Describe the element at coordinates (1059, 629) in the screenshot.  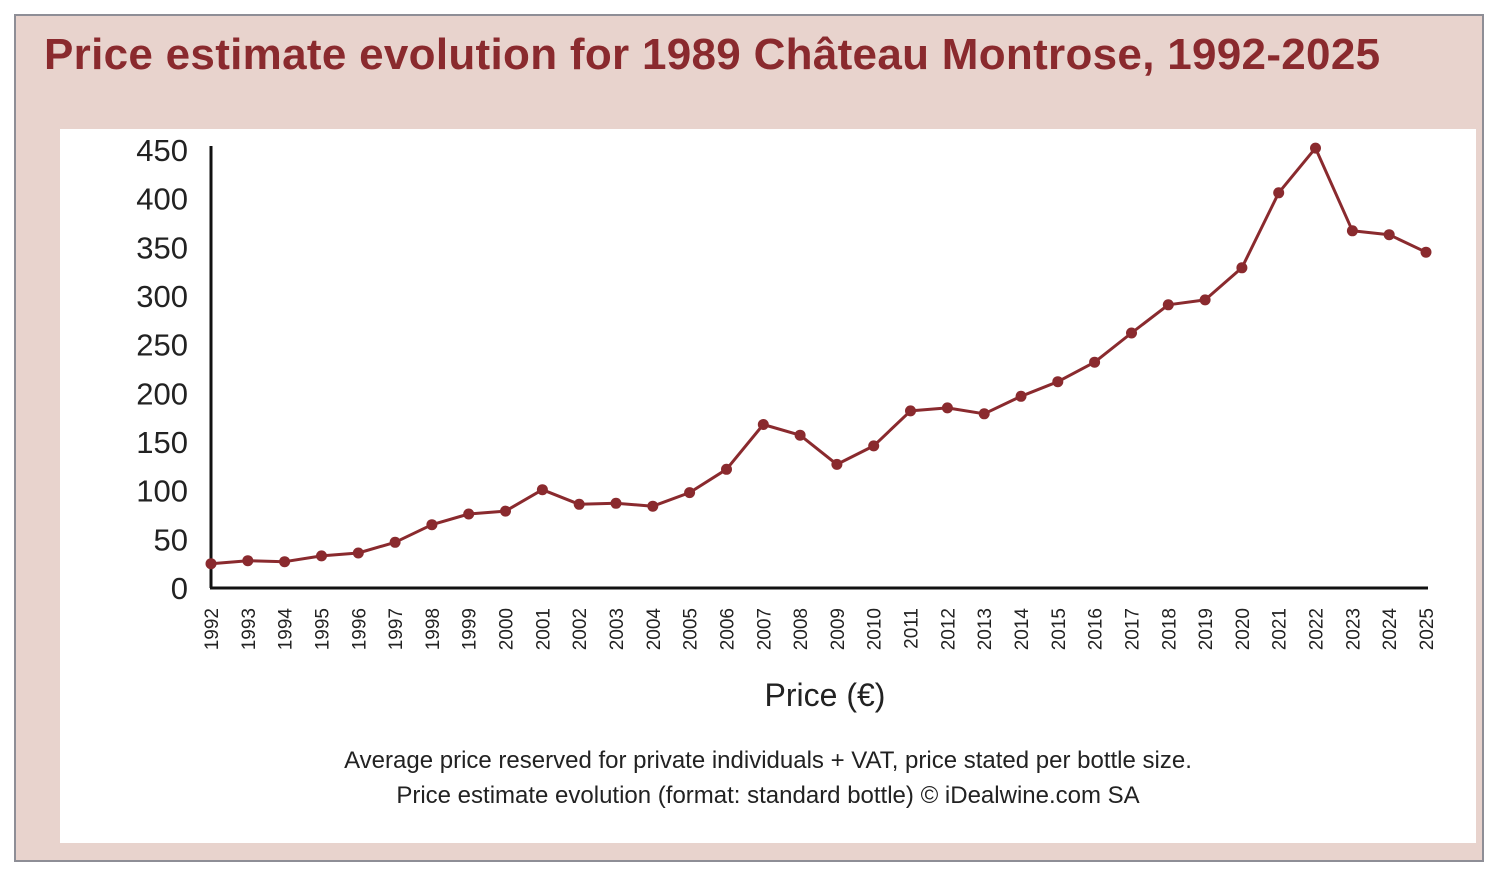
I see `x-tick-label: 2015` at that location.